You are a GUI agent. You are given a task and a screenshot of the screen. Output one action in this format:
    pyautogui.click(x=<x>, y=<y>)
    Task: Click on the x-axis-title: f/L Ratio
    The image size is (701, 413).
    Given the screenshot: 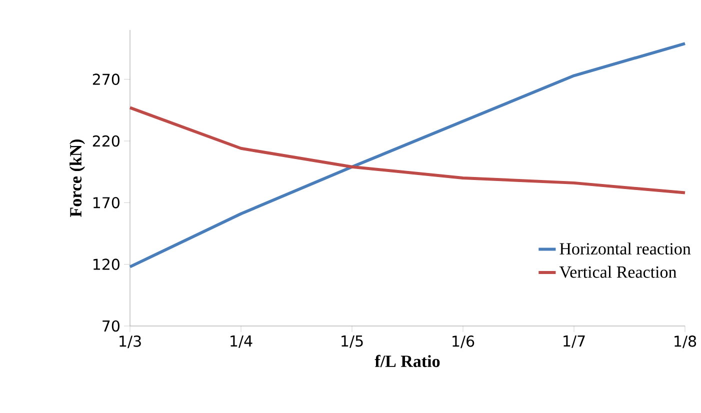 What is the action you would take?
    pyautogui.click(x=407, y=361)
    